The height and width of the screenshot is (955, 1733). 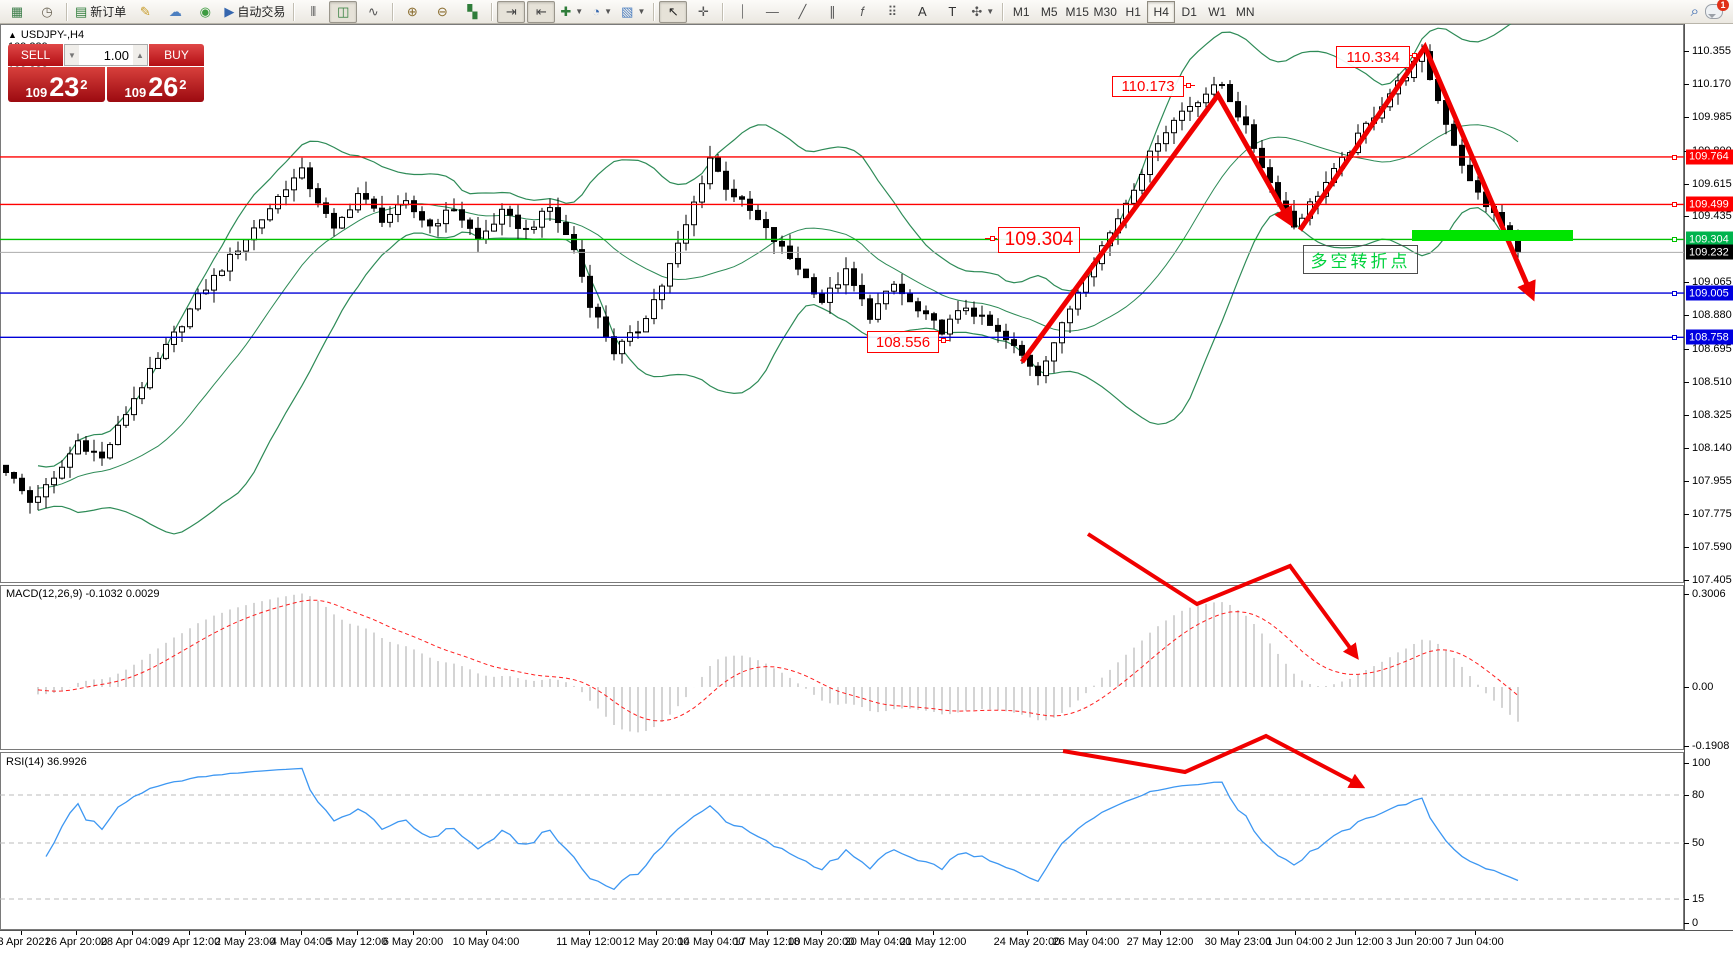 I want to click on time-label: 26 Apr 20:00, so click(x=76, y=942).